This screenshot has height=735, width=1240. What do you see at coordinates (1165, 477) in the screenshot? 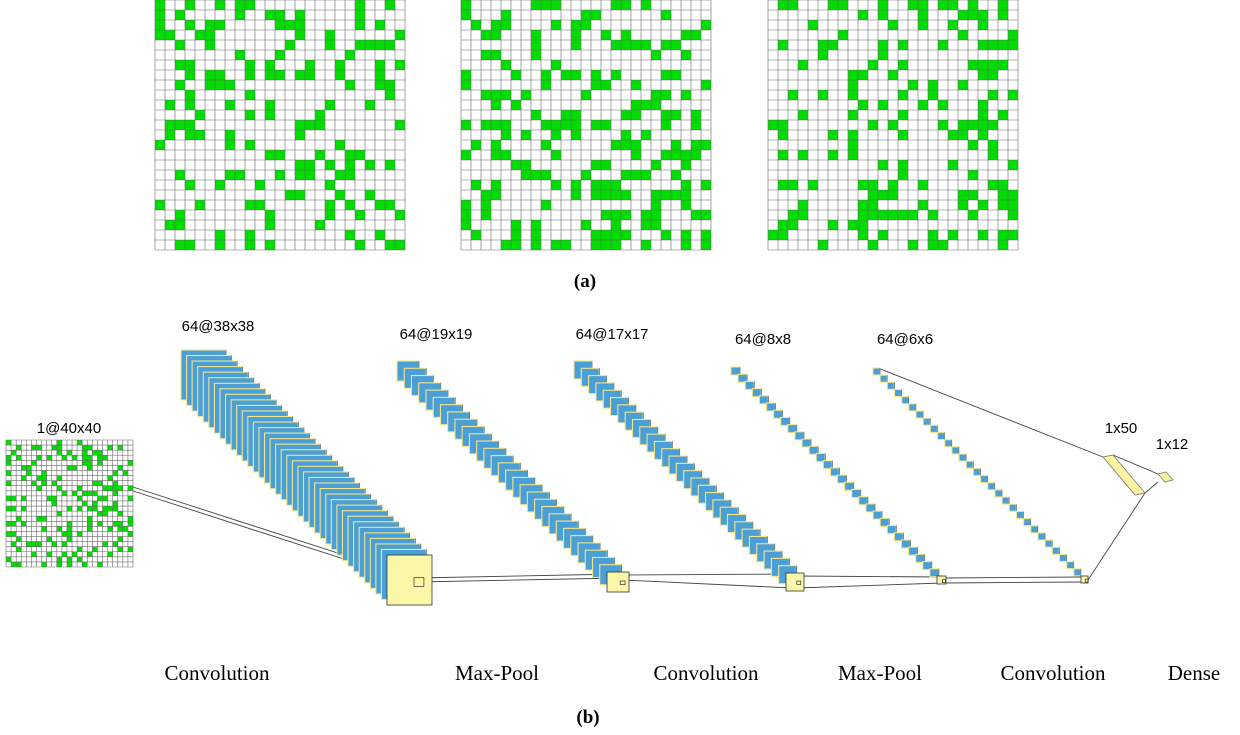
I see `dense-12-block` at bounding box center [1165, 477].